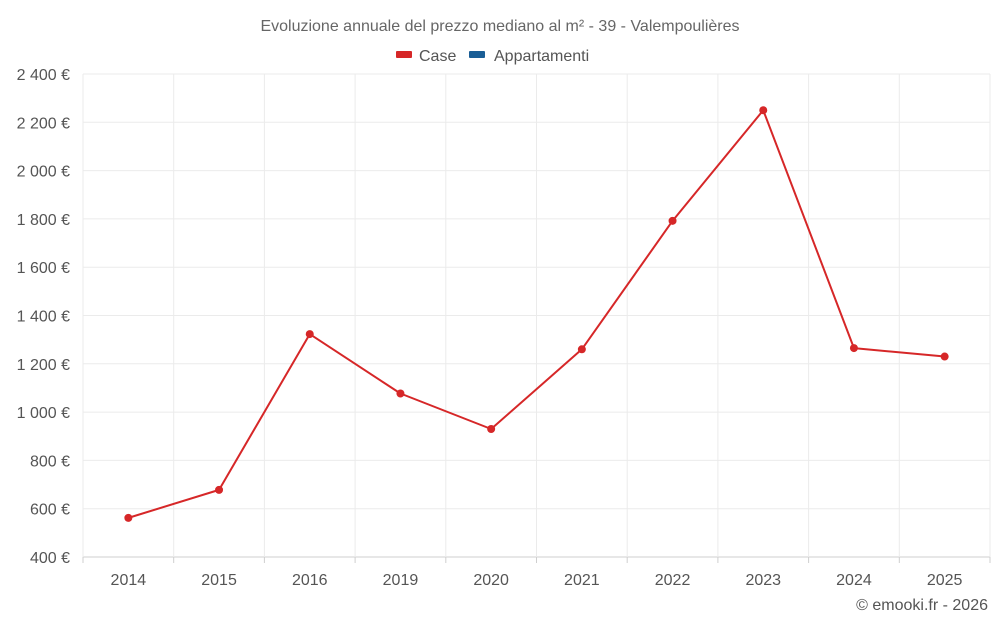 The width and height of the screenshot is (1000, 625). I want to click on x-tick-label: 2014, so click(129, 580).